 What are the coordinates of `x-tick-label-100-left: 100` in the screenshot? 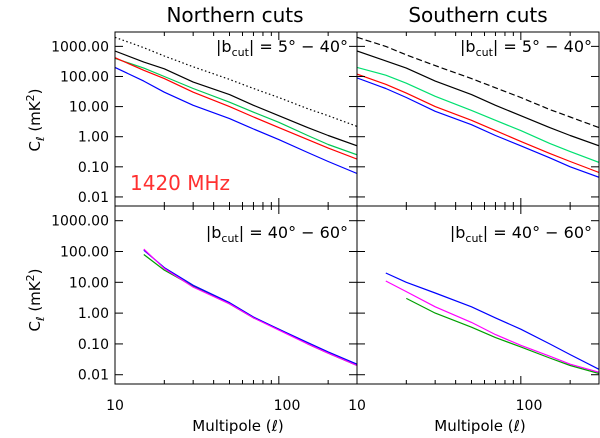 It's located at (287, 406).